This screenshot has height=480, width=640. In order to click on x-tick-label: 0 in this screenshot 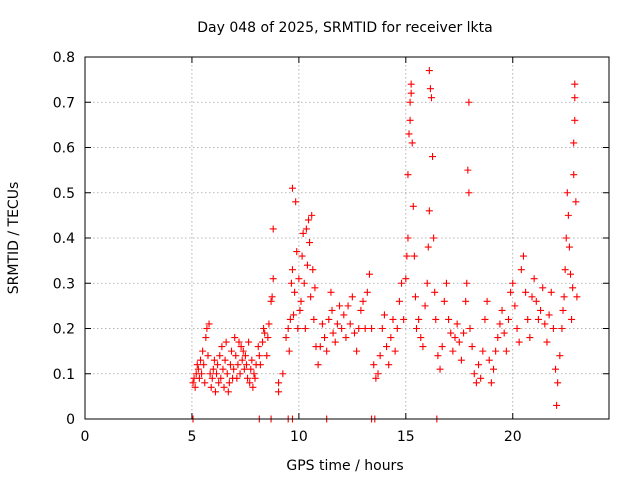, I will do `click(85, 437)`.